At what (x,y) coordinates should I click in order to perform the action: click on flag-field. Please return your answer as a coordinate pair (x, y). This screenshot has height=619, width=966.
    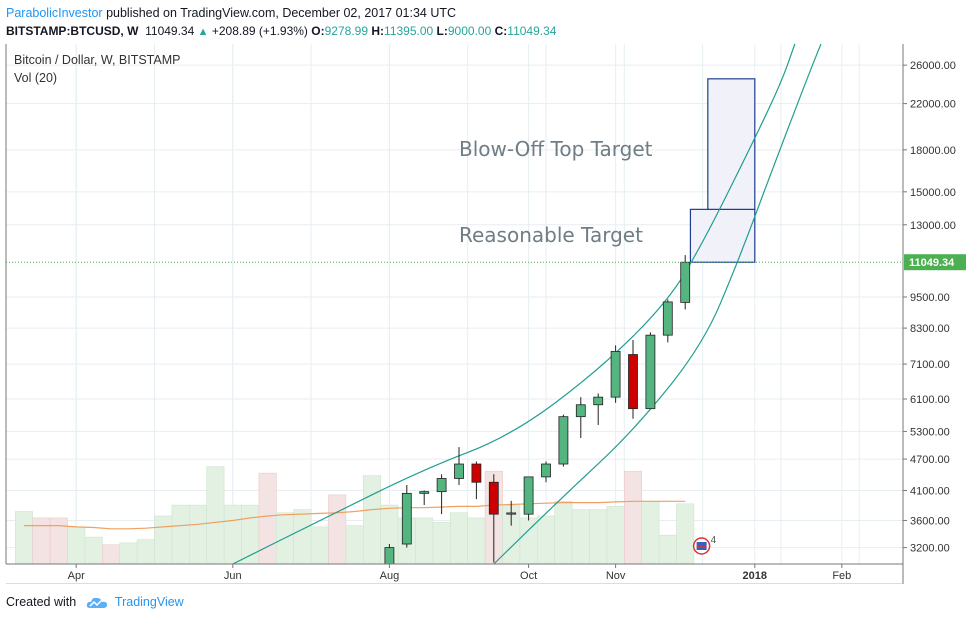
    Looking at the image, I should click on (701, 546).